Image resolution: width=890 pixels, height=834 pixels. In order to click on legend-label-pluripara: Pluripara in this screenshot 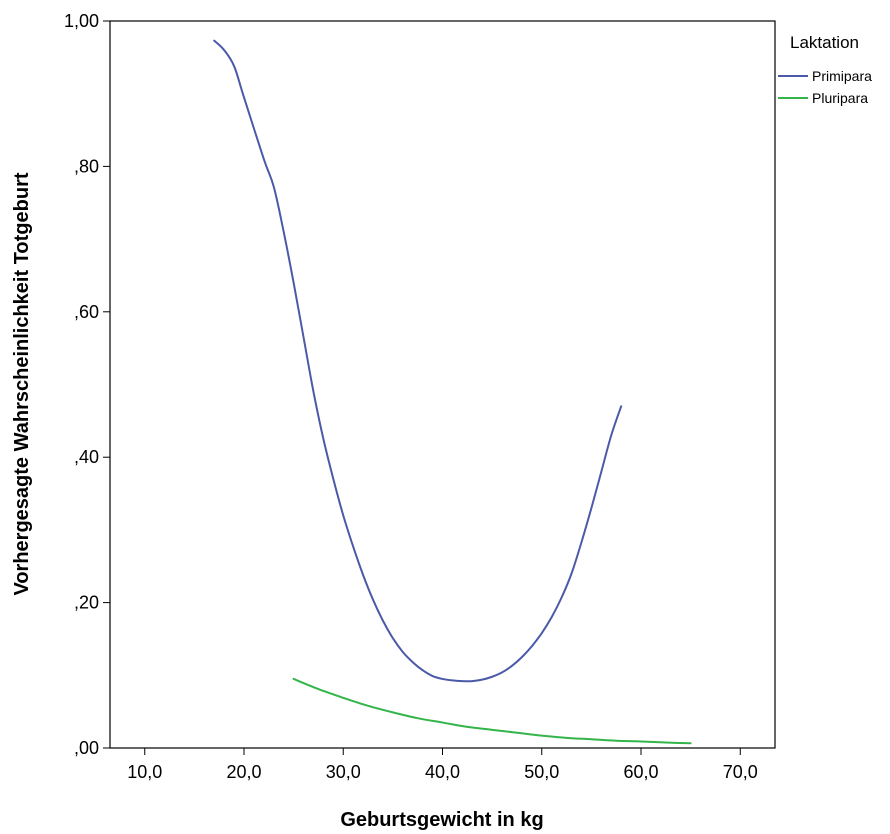, I will do `click(840, 98)`.